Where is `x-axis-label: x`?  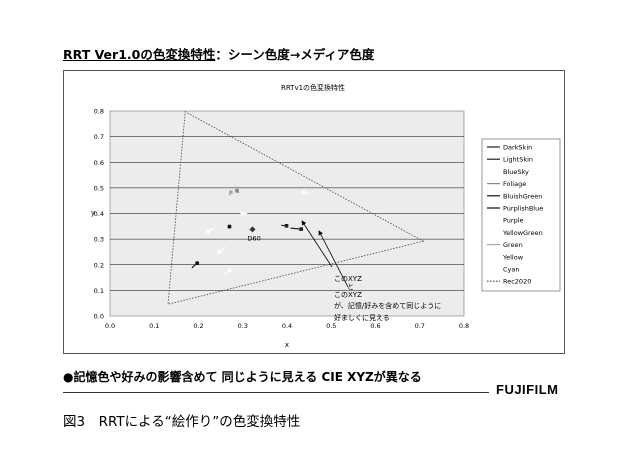
x-axis-label: x is located at coordinates (287, 345).